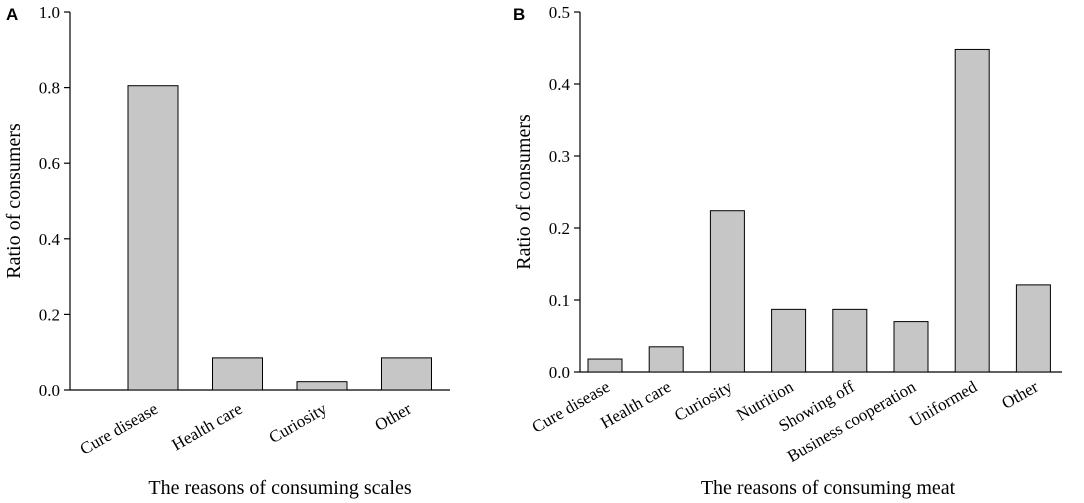 Image resolution: width=1084 pixels, height=503 pixels. What do you see at coordinates (207, 426) in the screenshot?
I see `category-label-a-2: Health care` at bounding box center [207, 426].